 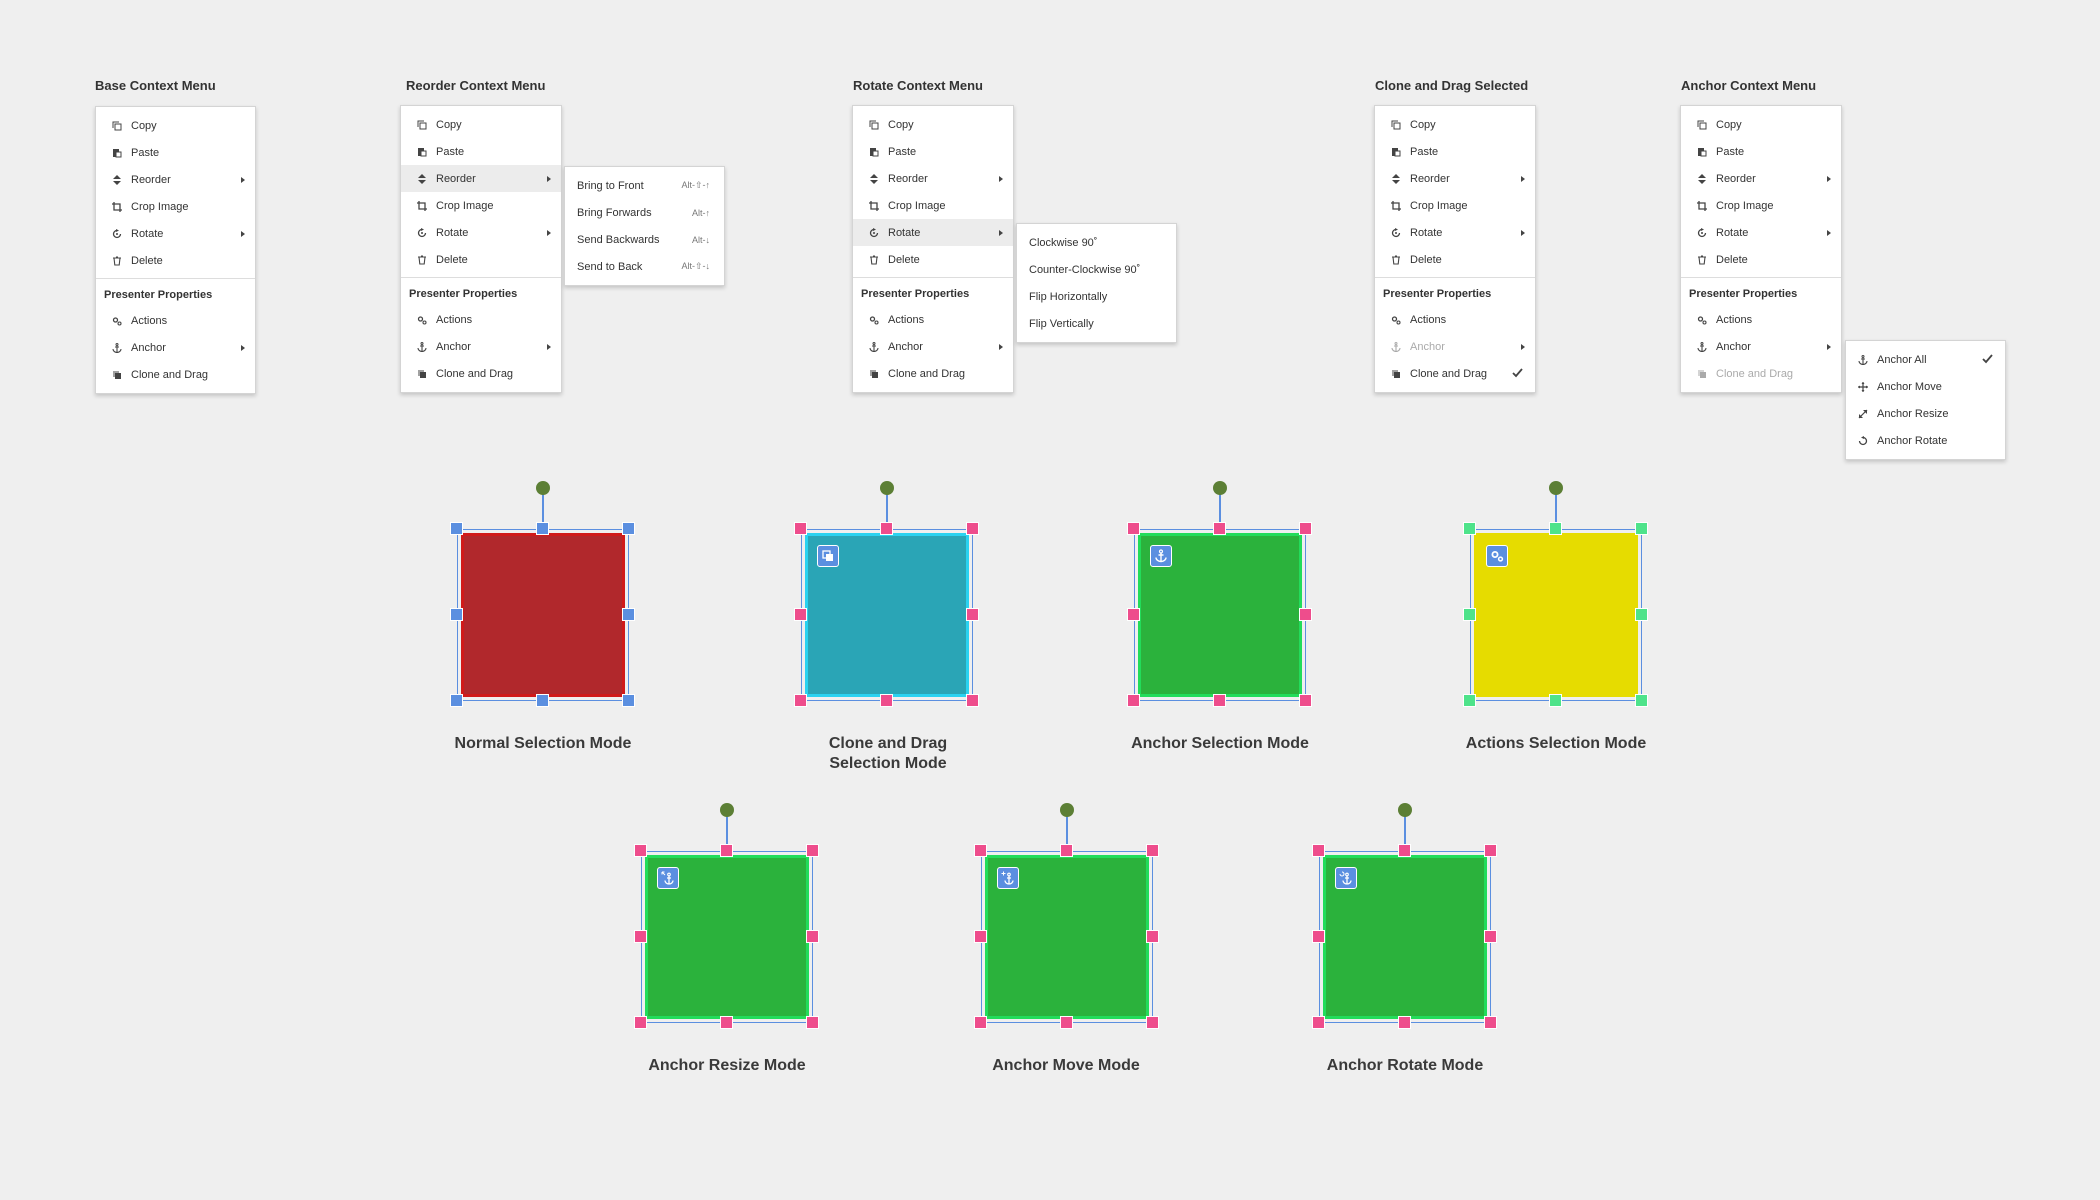 I want to click on shape-anchor-move, so click(x=1066, y=916).